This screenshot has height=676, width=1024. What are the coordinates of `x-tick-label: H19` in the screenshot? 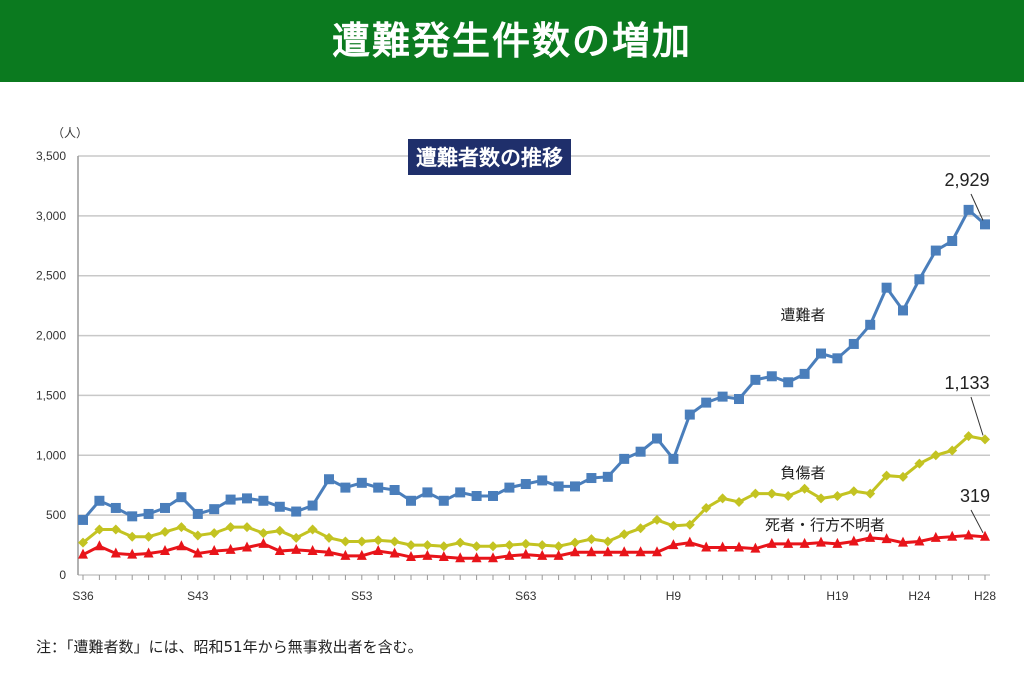 It's located at (837, 596).